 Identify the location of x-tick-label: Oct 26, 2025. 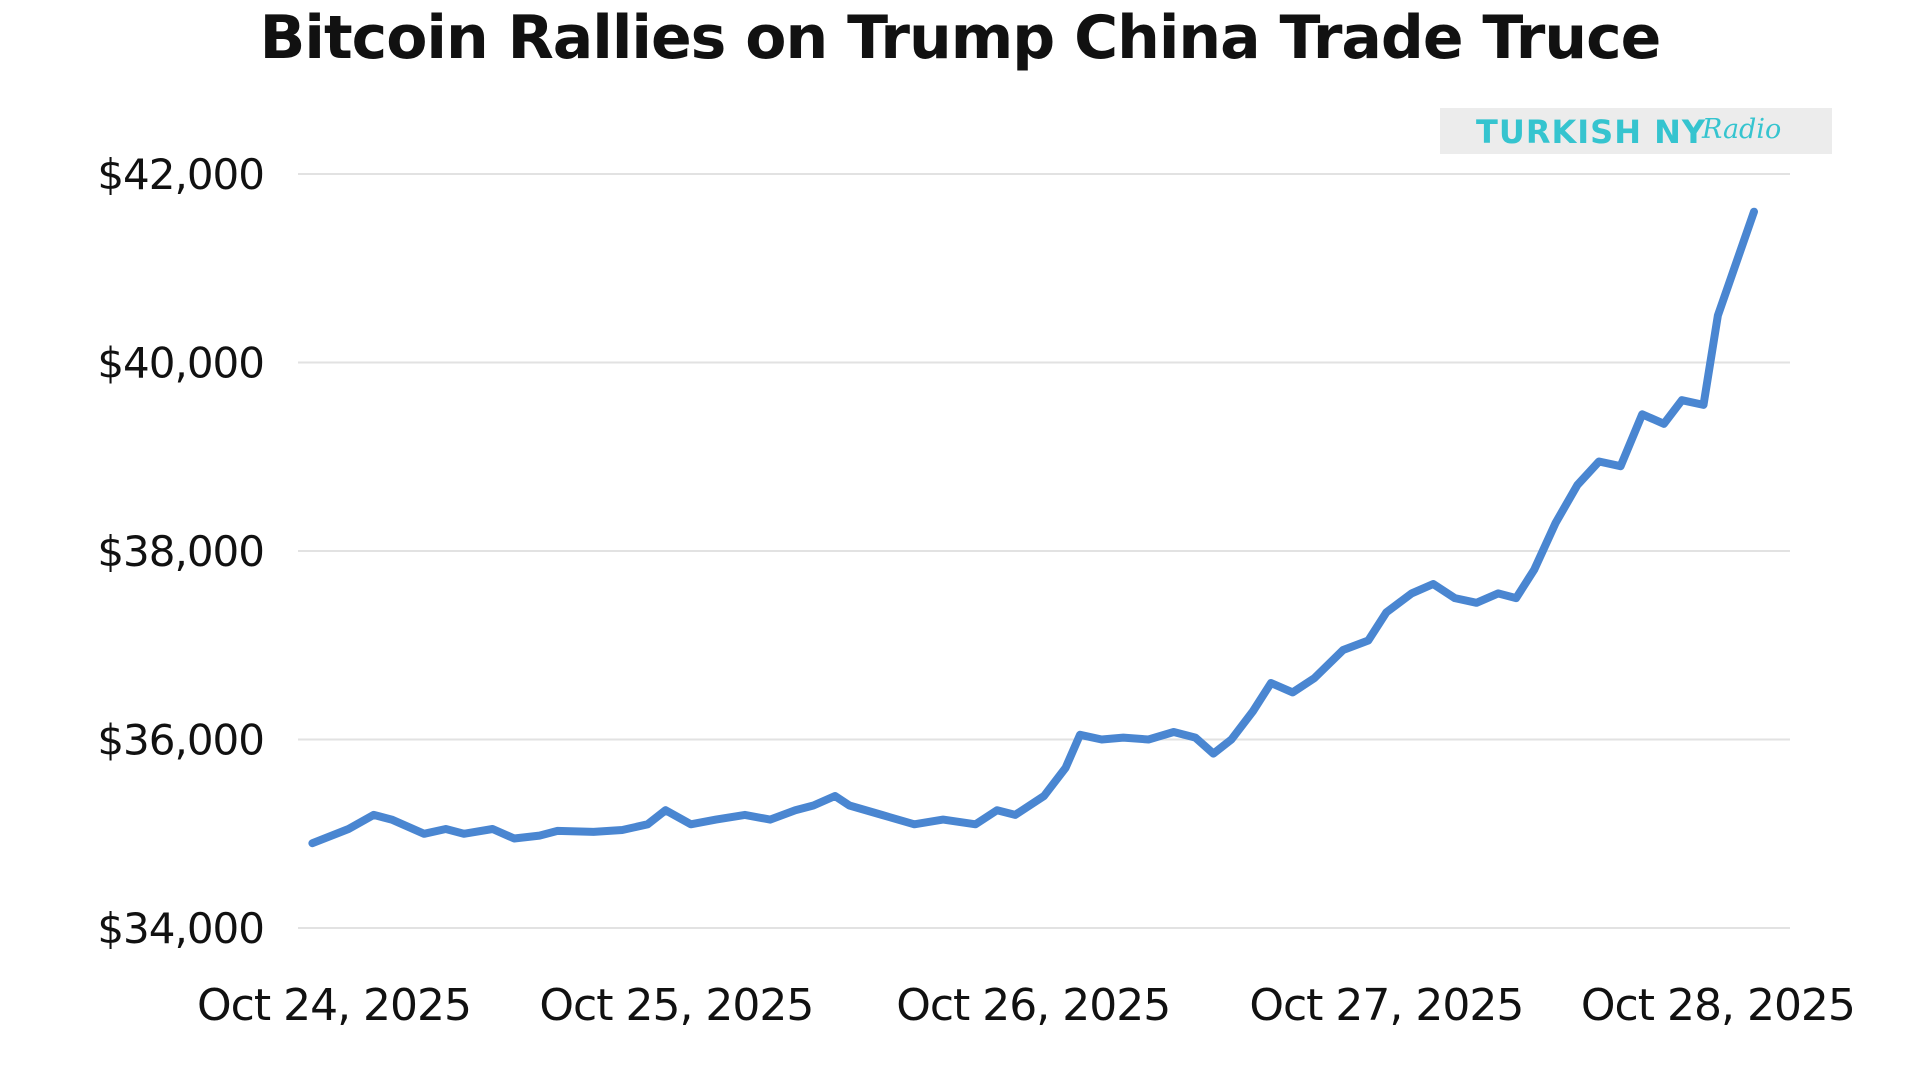
(1033, 1005).